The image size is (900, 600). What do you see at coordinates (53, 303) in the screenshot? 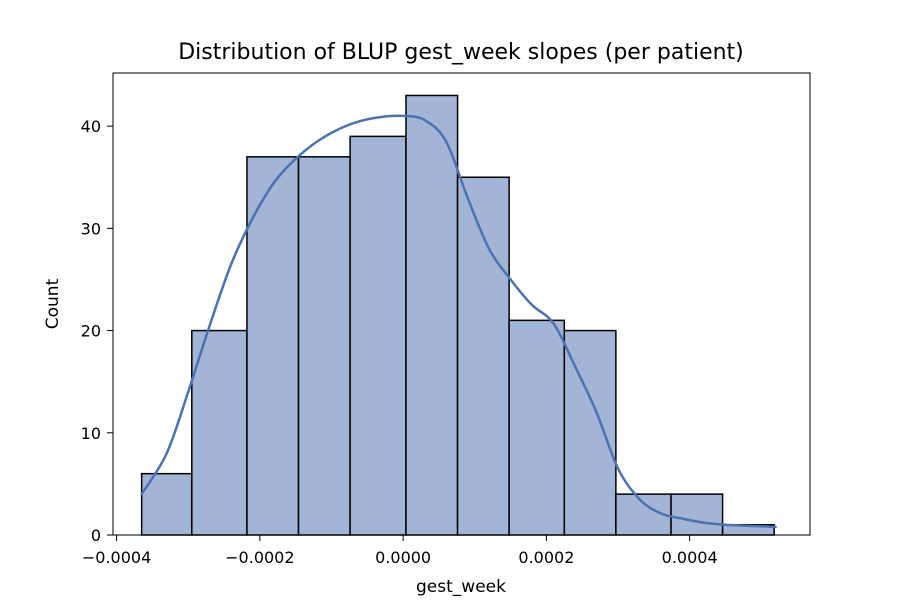
I see `y-axis-label: Count` at bounding box center [53, 303].